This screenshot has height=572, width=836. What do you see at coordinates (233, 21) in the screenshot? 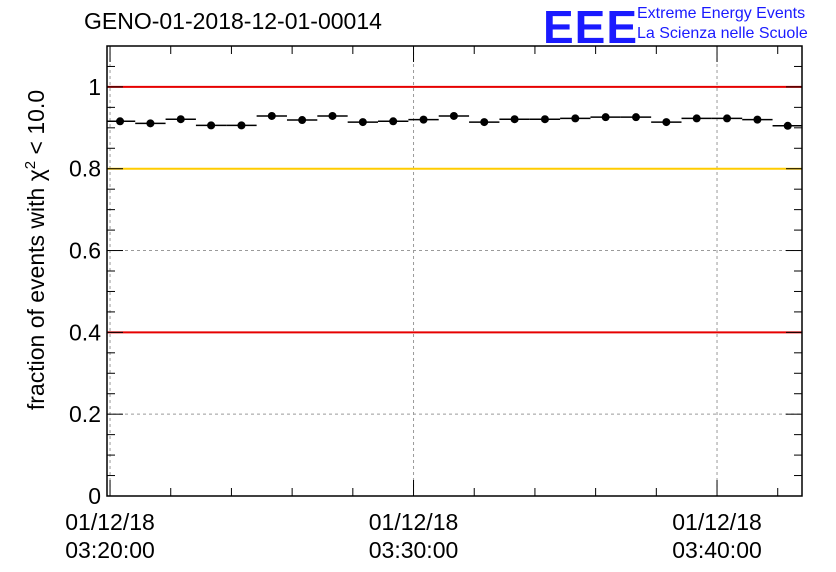
I see `chart-title: GENO-01-2018-12-01-00014` at bounding box center [233, 21].